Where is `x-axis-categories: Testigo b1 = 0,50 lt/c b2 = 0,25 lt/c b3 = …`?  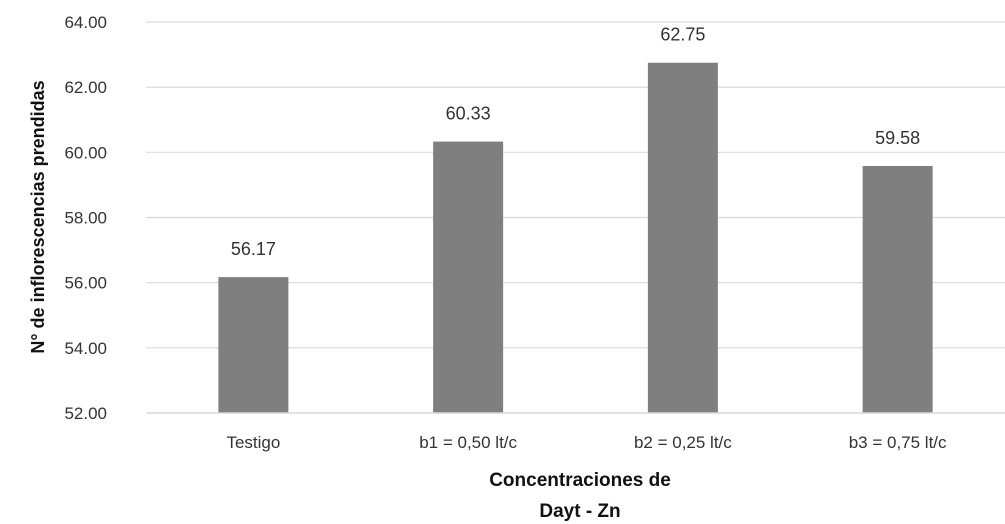
x-axis-categories: Testigo b1 = 0,50 lt/c b2 = 0,25 lt/c b3 = … is located at coordinates (586, 442).